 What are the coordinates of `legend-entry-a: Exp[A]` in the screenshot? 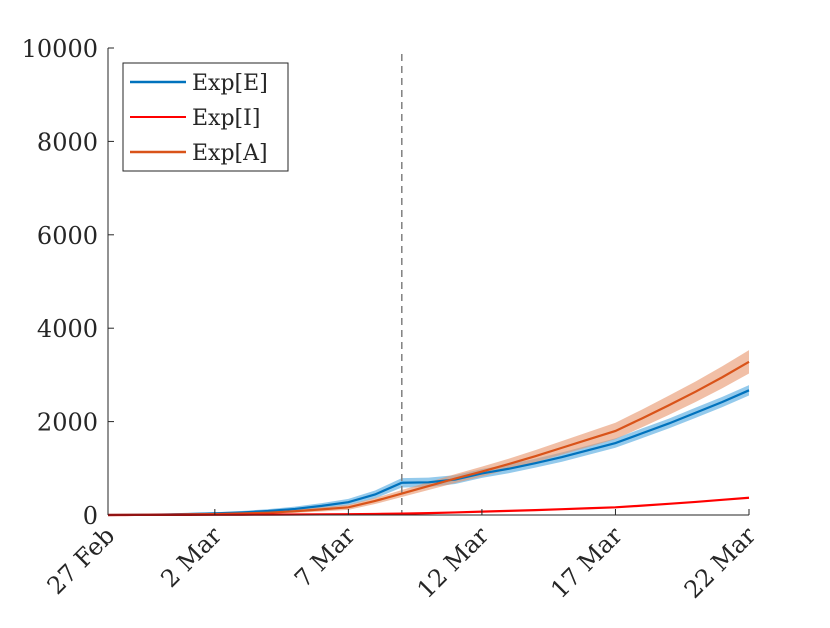 It's located at (199, 153).